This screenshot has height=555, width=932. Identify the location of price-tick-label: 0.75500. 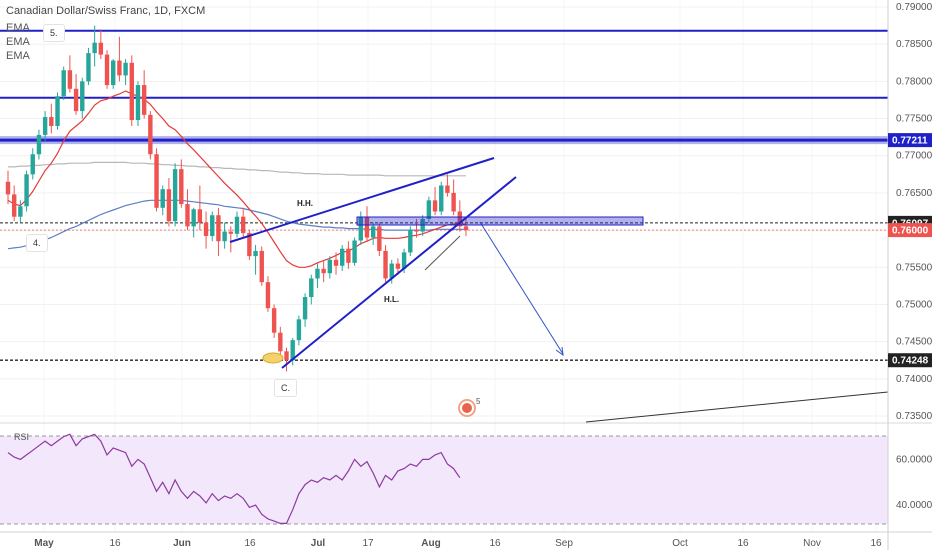
(914, 267).